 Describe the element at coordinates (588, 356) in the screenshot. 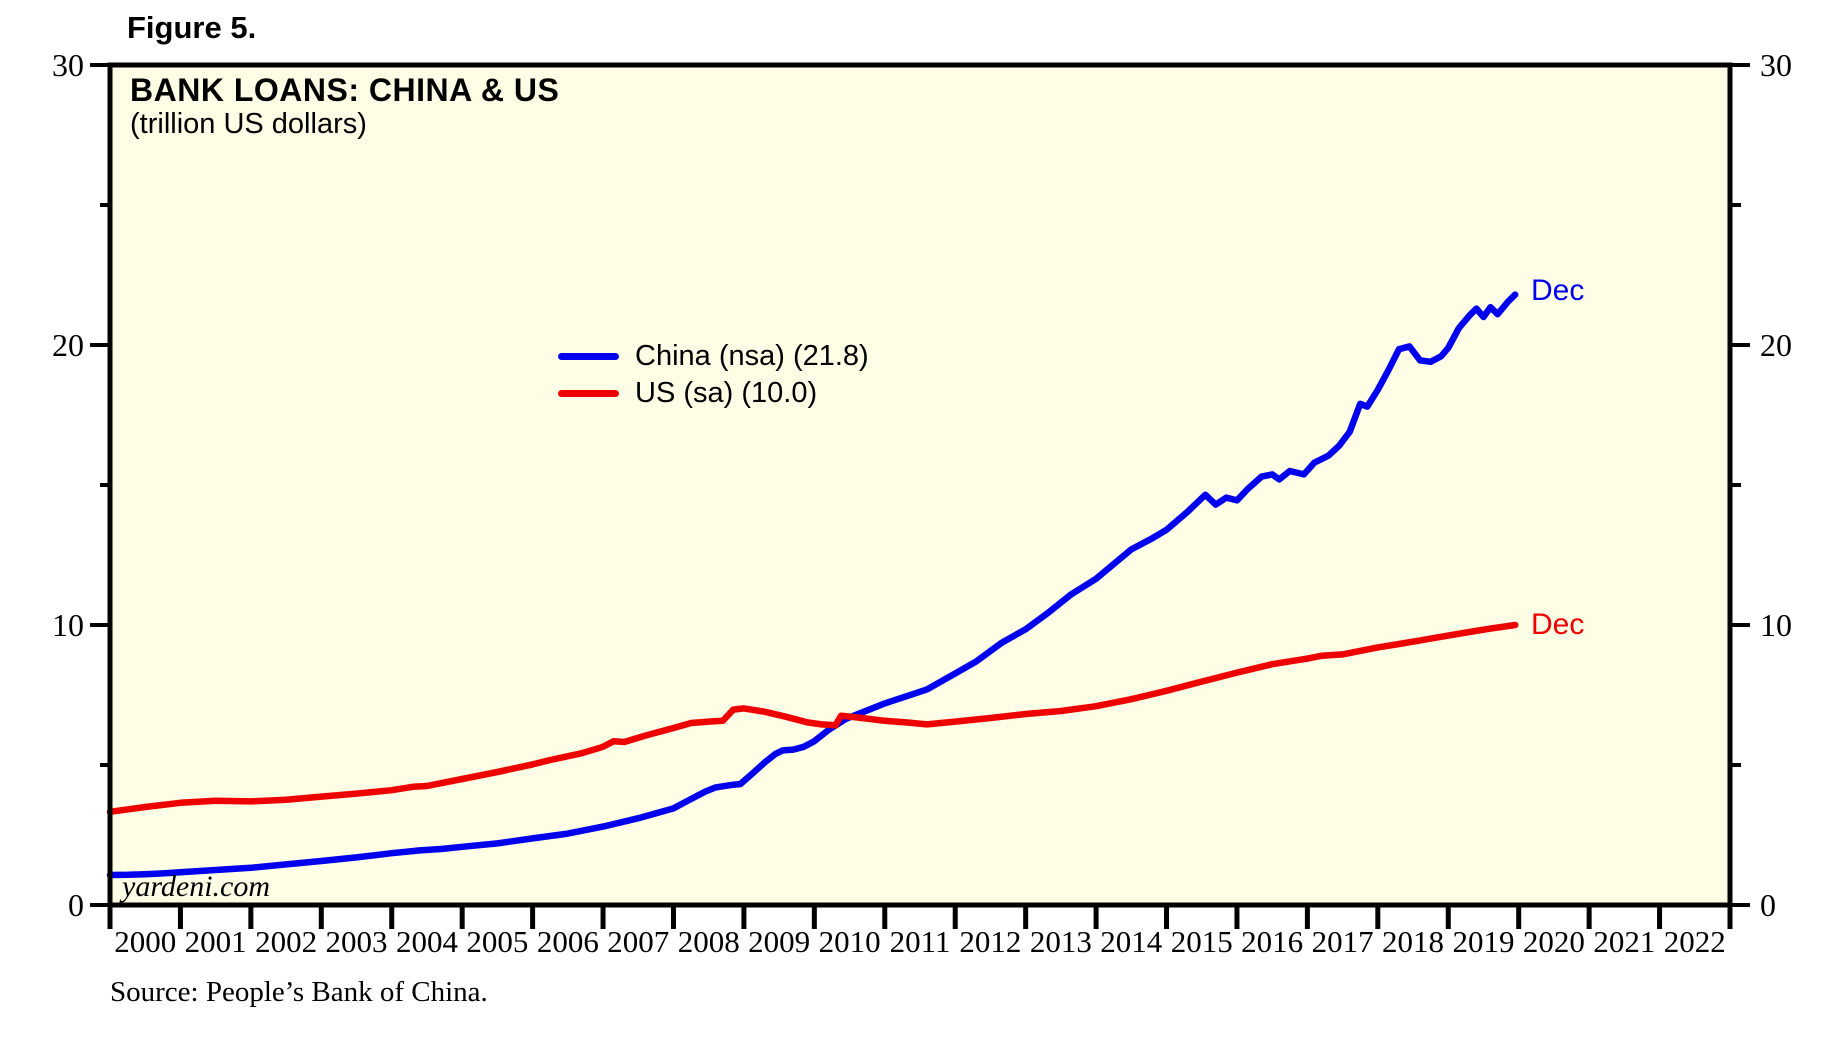

I see `china-line-swatch` at that location.